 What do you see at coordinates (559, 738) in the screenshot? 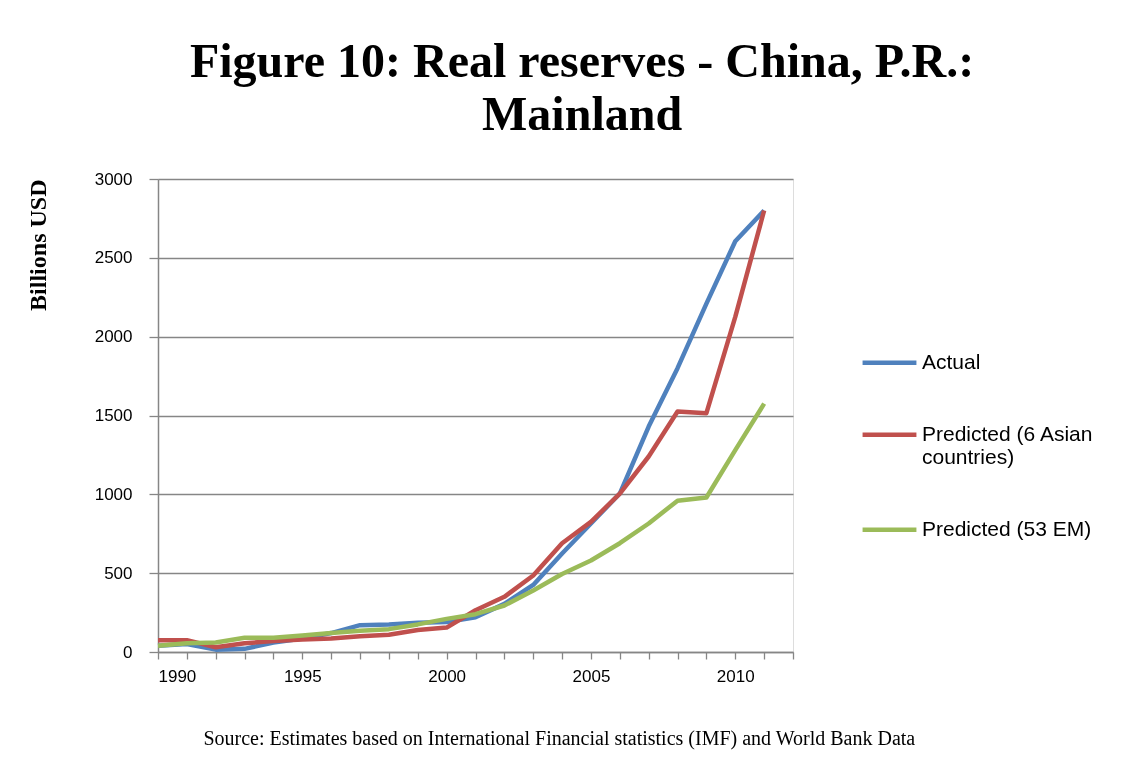
I see `source-note: Source: Estimates based on International Financial statistics (IMF) and World Bank Data` at bounding box center [559, 738].